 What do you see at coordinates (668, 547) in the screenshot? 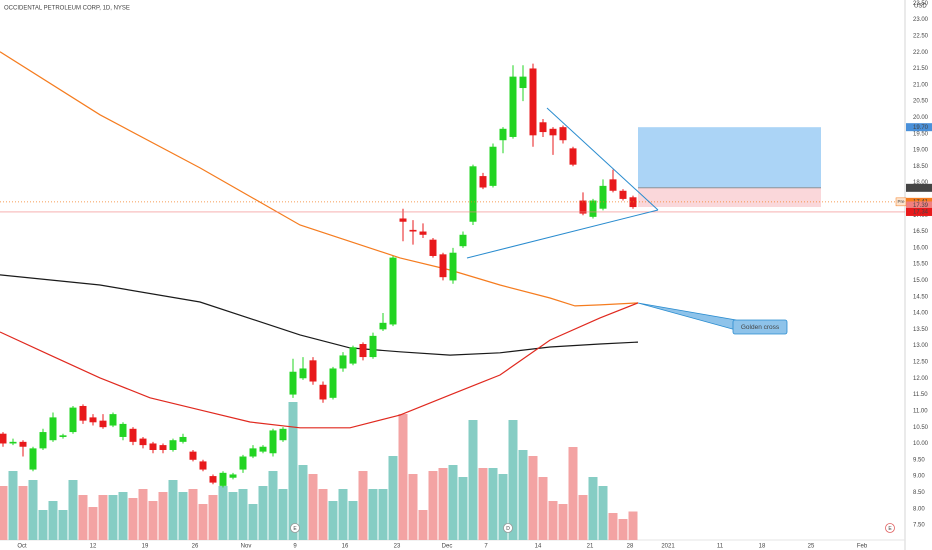
I see `x-tick-label: 2021` at bounding box center [668, 547].